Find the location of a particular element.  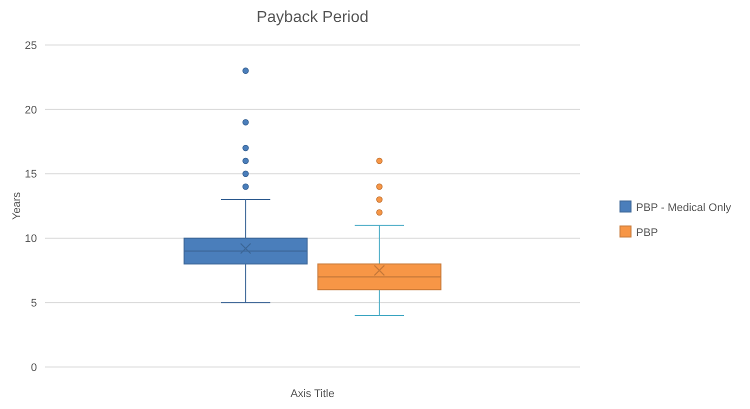

y-tick-label: 20 is located at coordinates (30, 110).